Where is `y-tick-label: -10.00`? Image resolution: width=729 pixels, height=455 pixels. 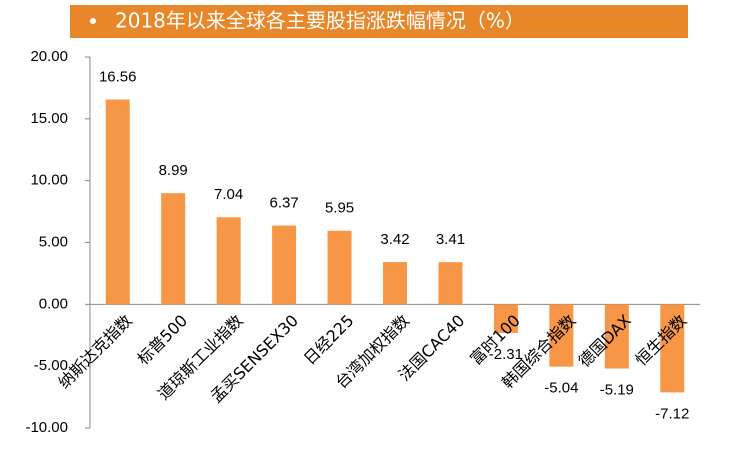 y-tick-label: -10.00 is located at coordinates (46, 427).